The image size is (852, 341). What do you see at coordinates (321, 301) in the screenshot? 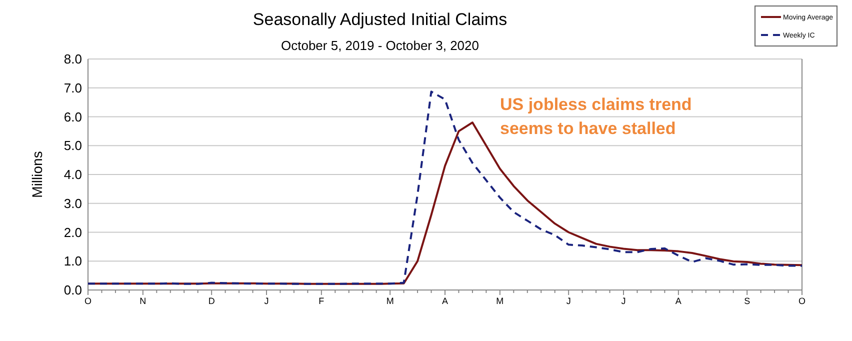
I see `x-tick-label: F` at bounding box center [321, 301].